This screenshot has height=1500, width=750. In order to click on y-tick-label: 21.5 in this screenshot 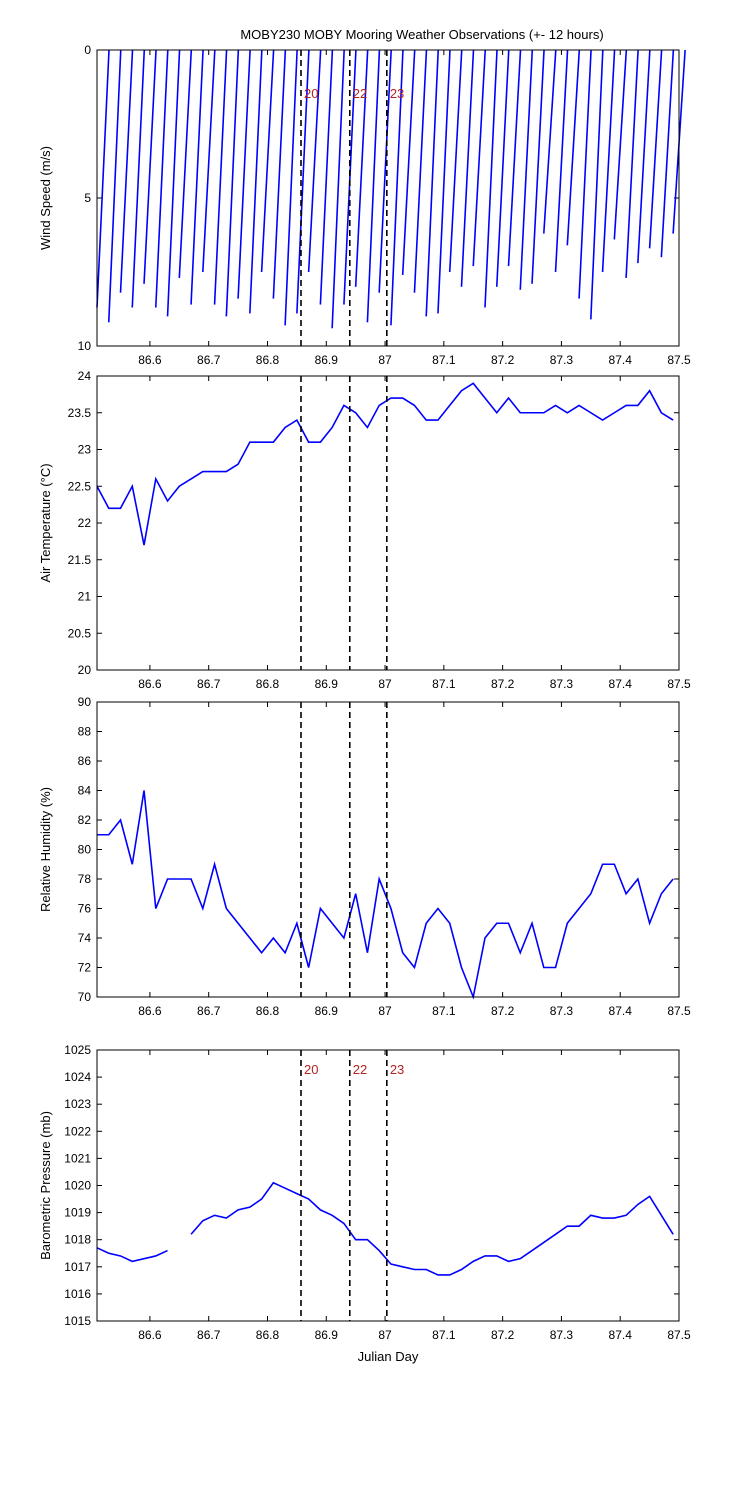, I will do `click(80, 560)`.